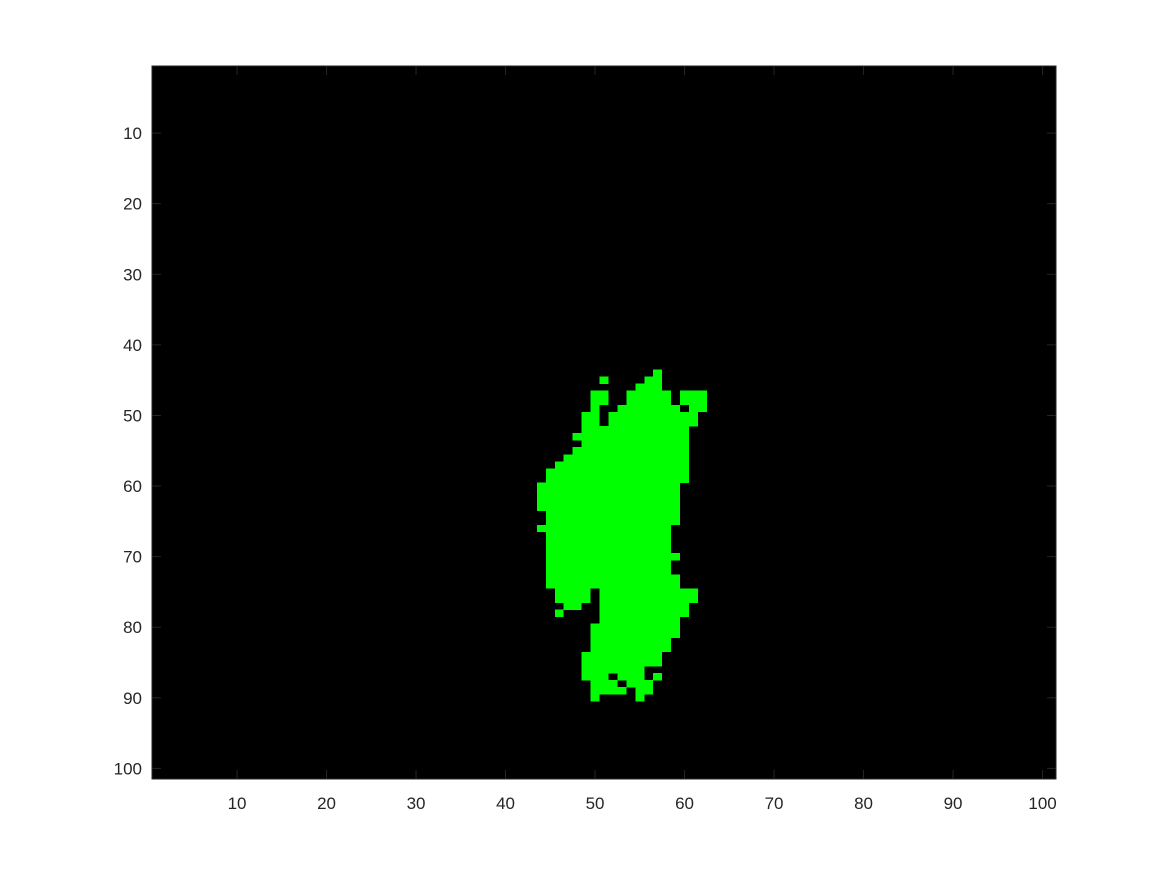 This screenshot has width=1167, height=875. What do you see at coordinates (774, 803) in the screenshot?
I see `x-tick-label: 70` at bounding box center [774, 803].